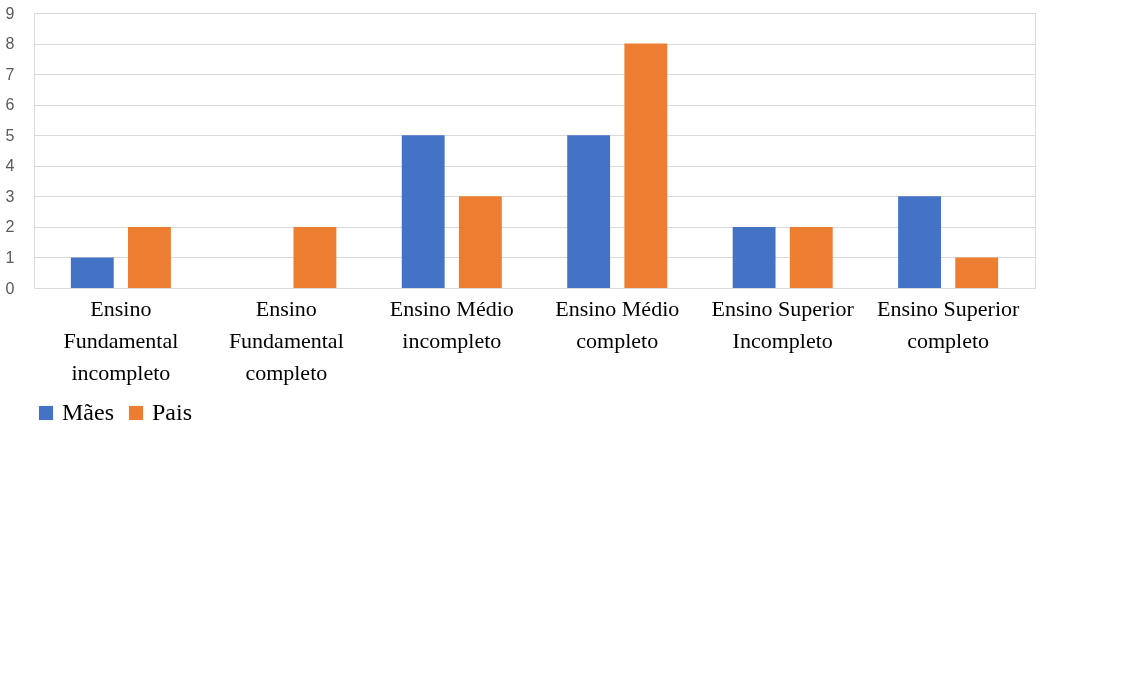  I want to click on y-tick-label: 1, so click(10, 257).